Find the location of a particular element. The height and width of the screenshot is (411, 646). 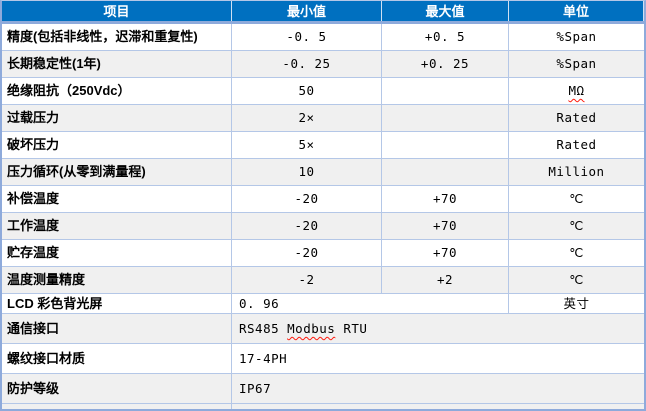

spec-item-cell: 压力循环(从零到满量程) is located at coordinates (117, 172).